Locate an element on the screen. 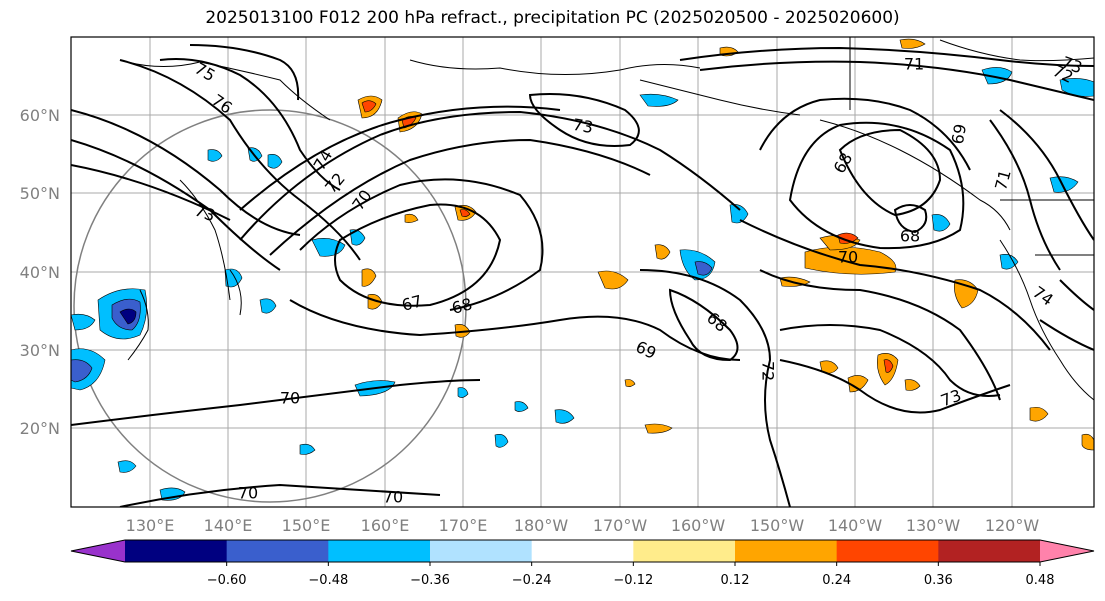 This screenshot has height=601, width=1105. lon-tick-label: 150°W is located at coordinates (777, 525).